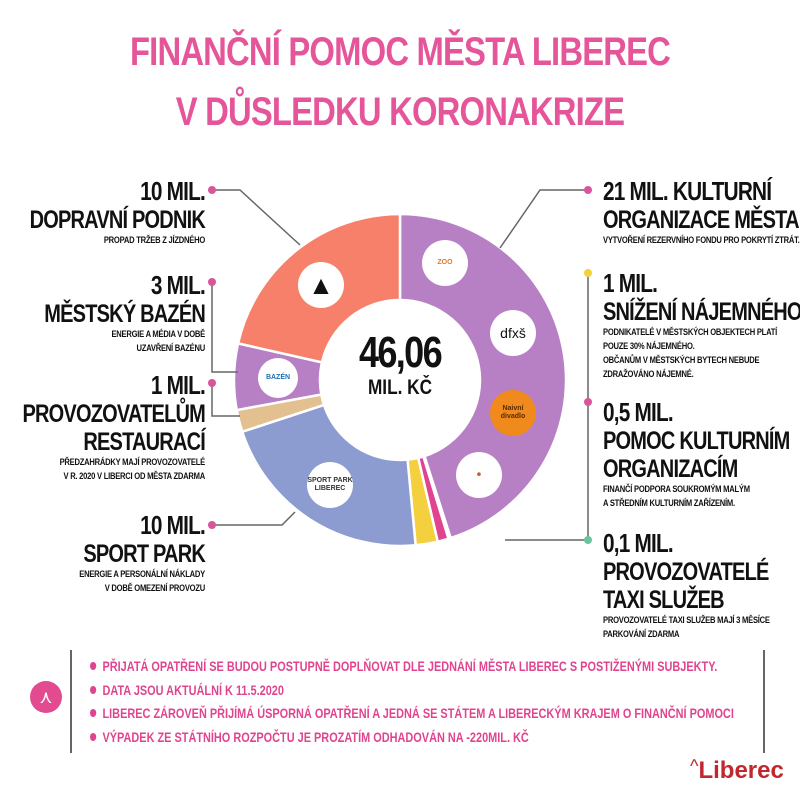  Describe the element at coordinates (278, 378) in the screenshot. I see `bazen-logo: BAZÉN` at that location.